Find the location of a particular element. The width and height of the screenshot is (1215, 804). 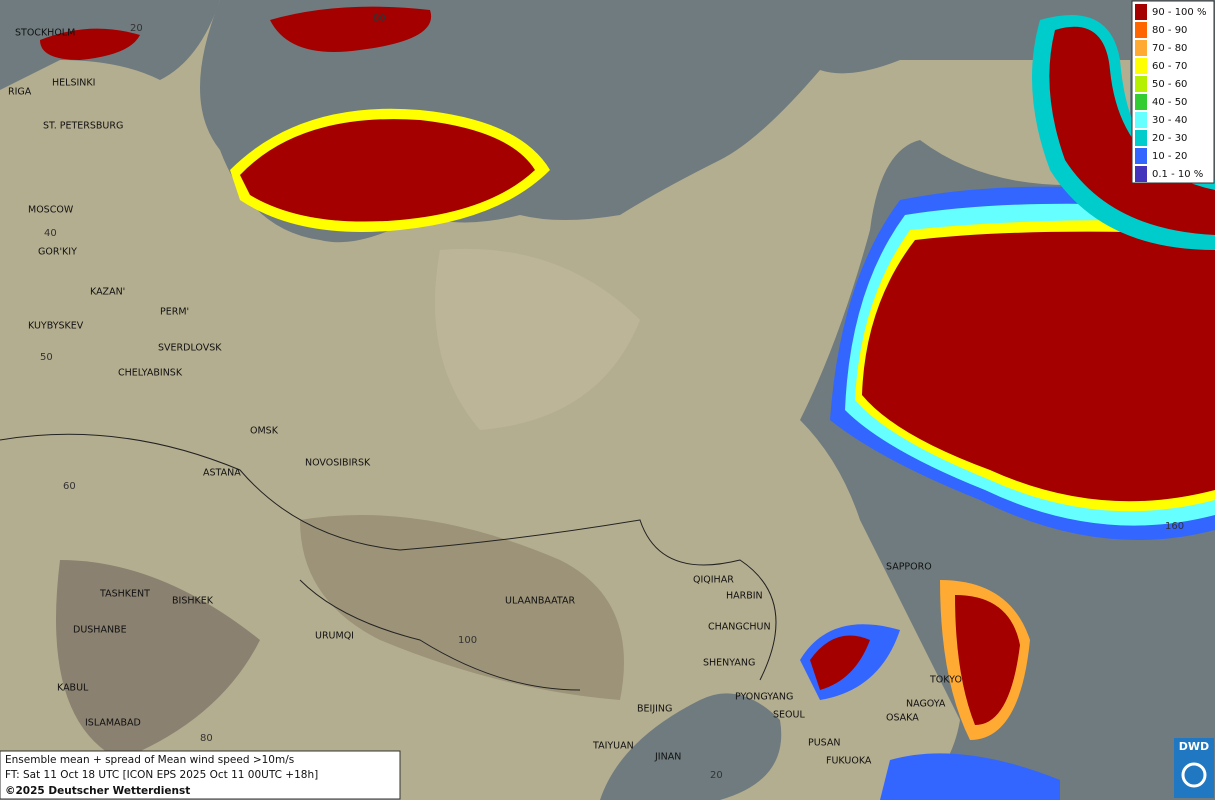

city-label: SEOUL is located at coordinates (789, 715).